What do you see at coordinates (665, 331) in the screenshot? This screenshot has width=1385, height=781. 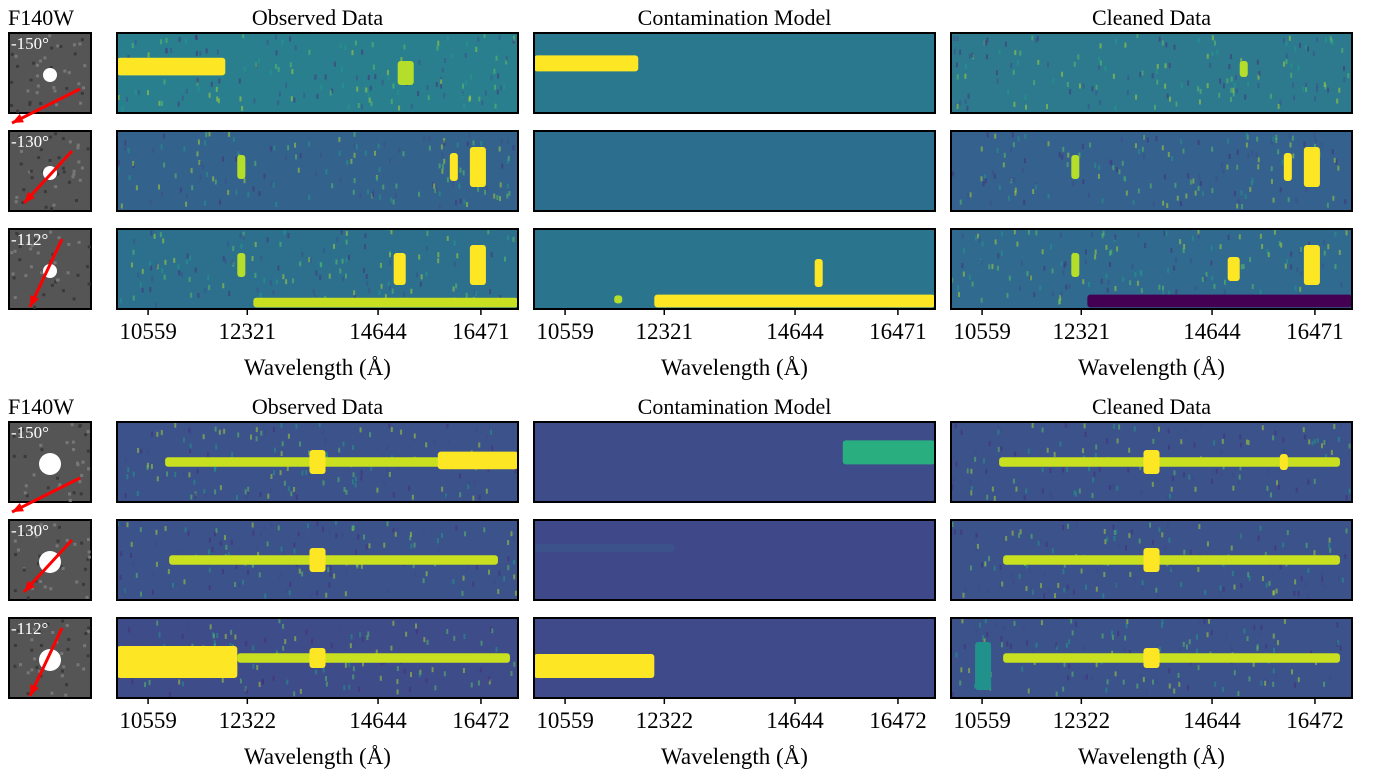 I see `x-tick-label: 12321` at bounding box center [665, 331].